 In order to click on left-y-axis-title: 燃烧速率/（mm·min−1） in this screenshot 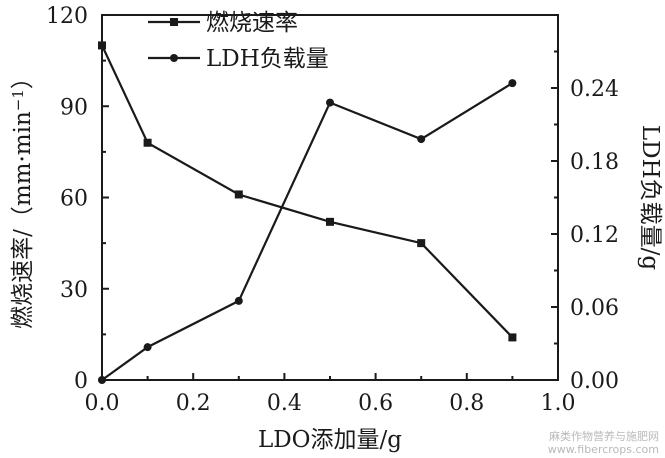, I will do `click(22, 197)`.